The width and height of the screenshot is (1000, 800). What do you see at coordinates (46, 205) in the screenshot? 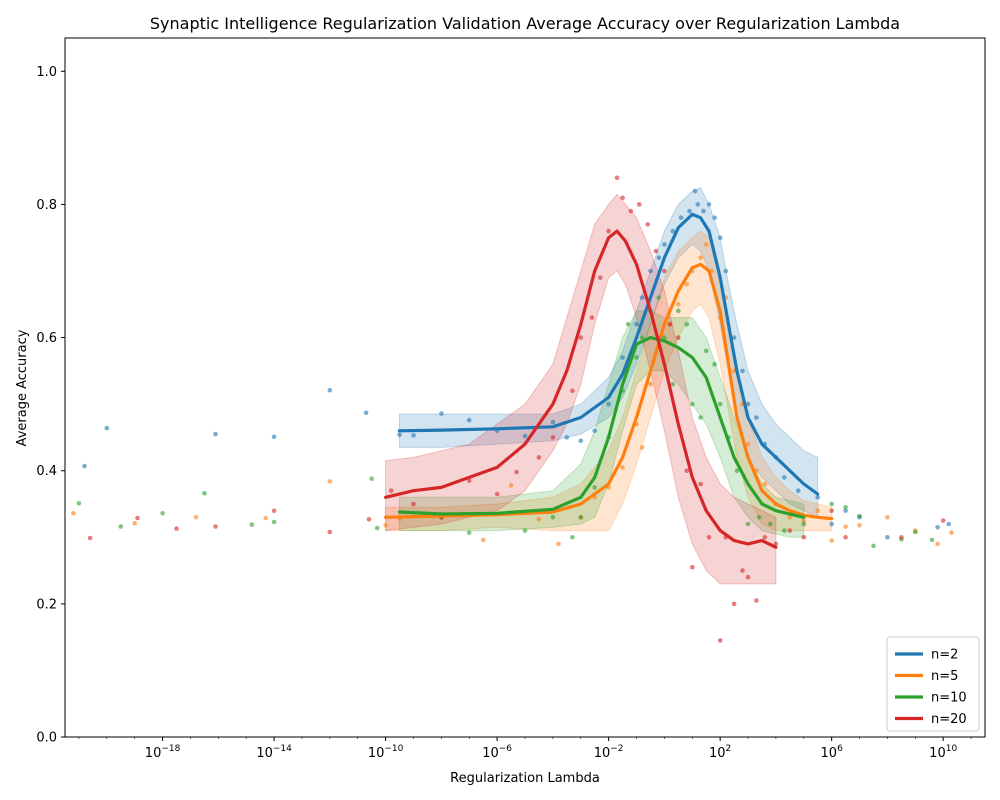
I see `y-tick-label: 0.8` at bounding box center [46, 205].